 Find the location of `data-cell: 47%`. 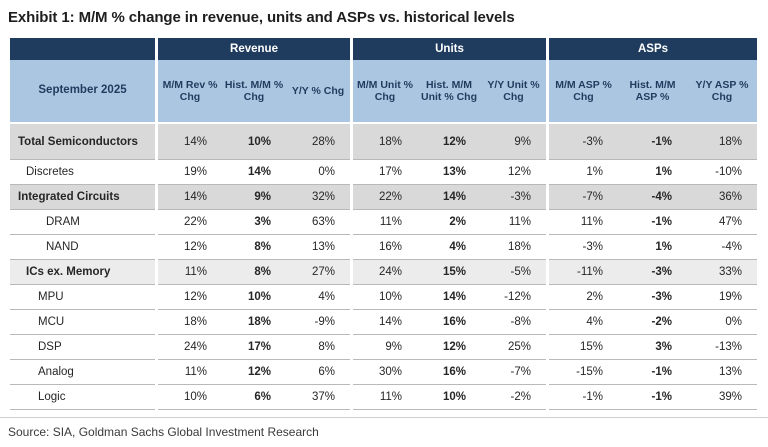

data-cell: 47% is located at coordinates (722, 222).